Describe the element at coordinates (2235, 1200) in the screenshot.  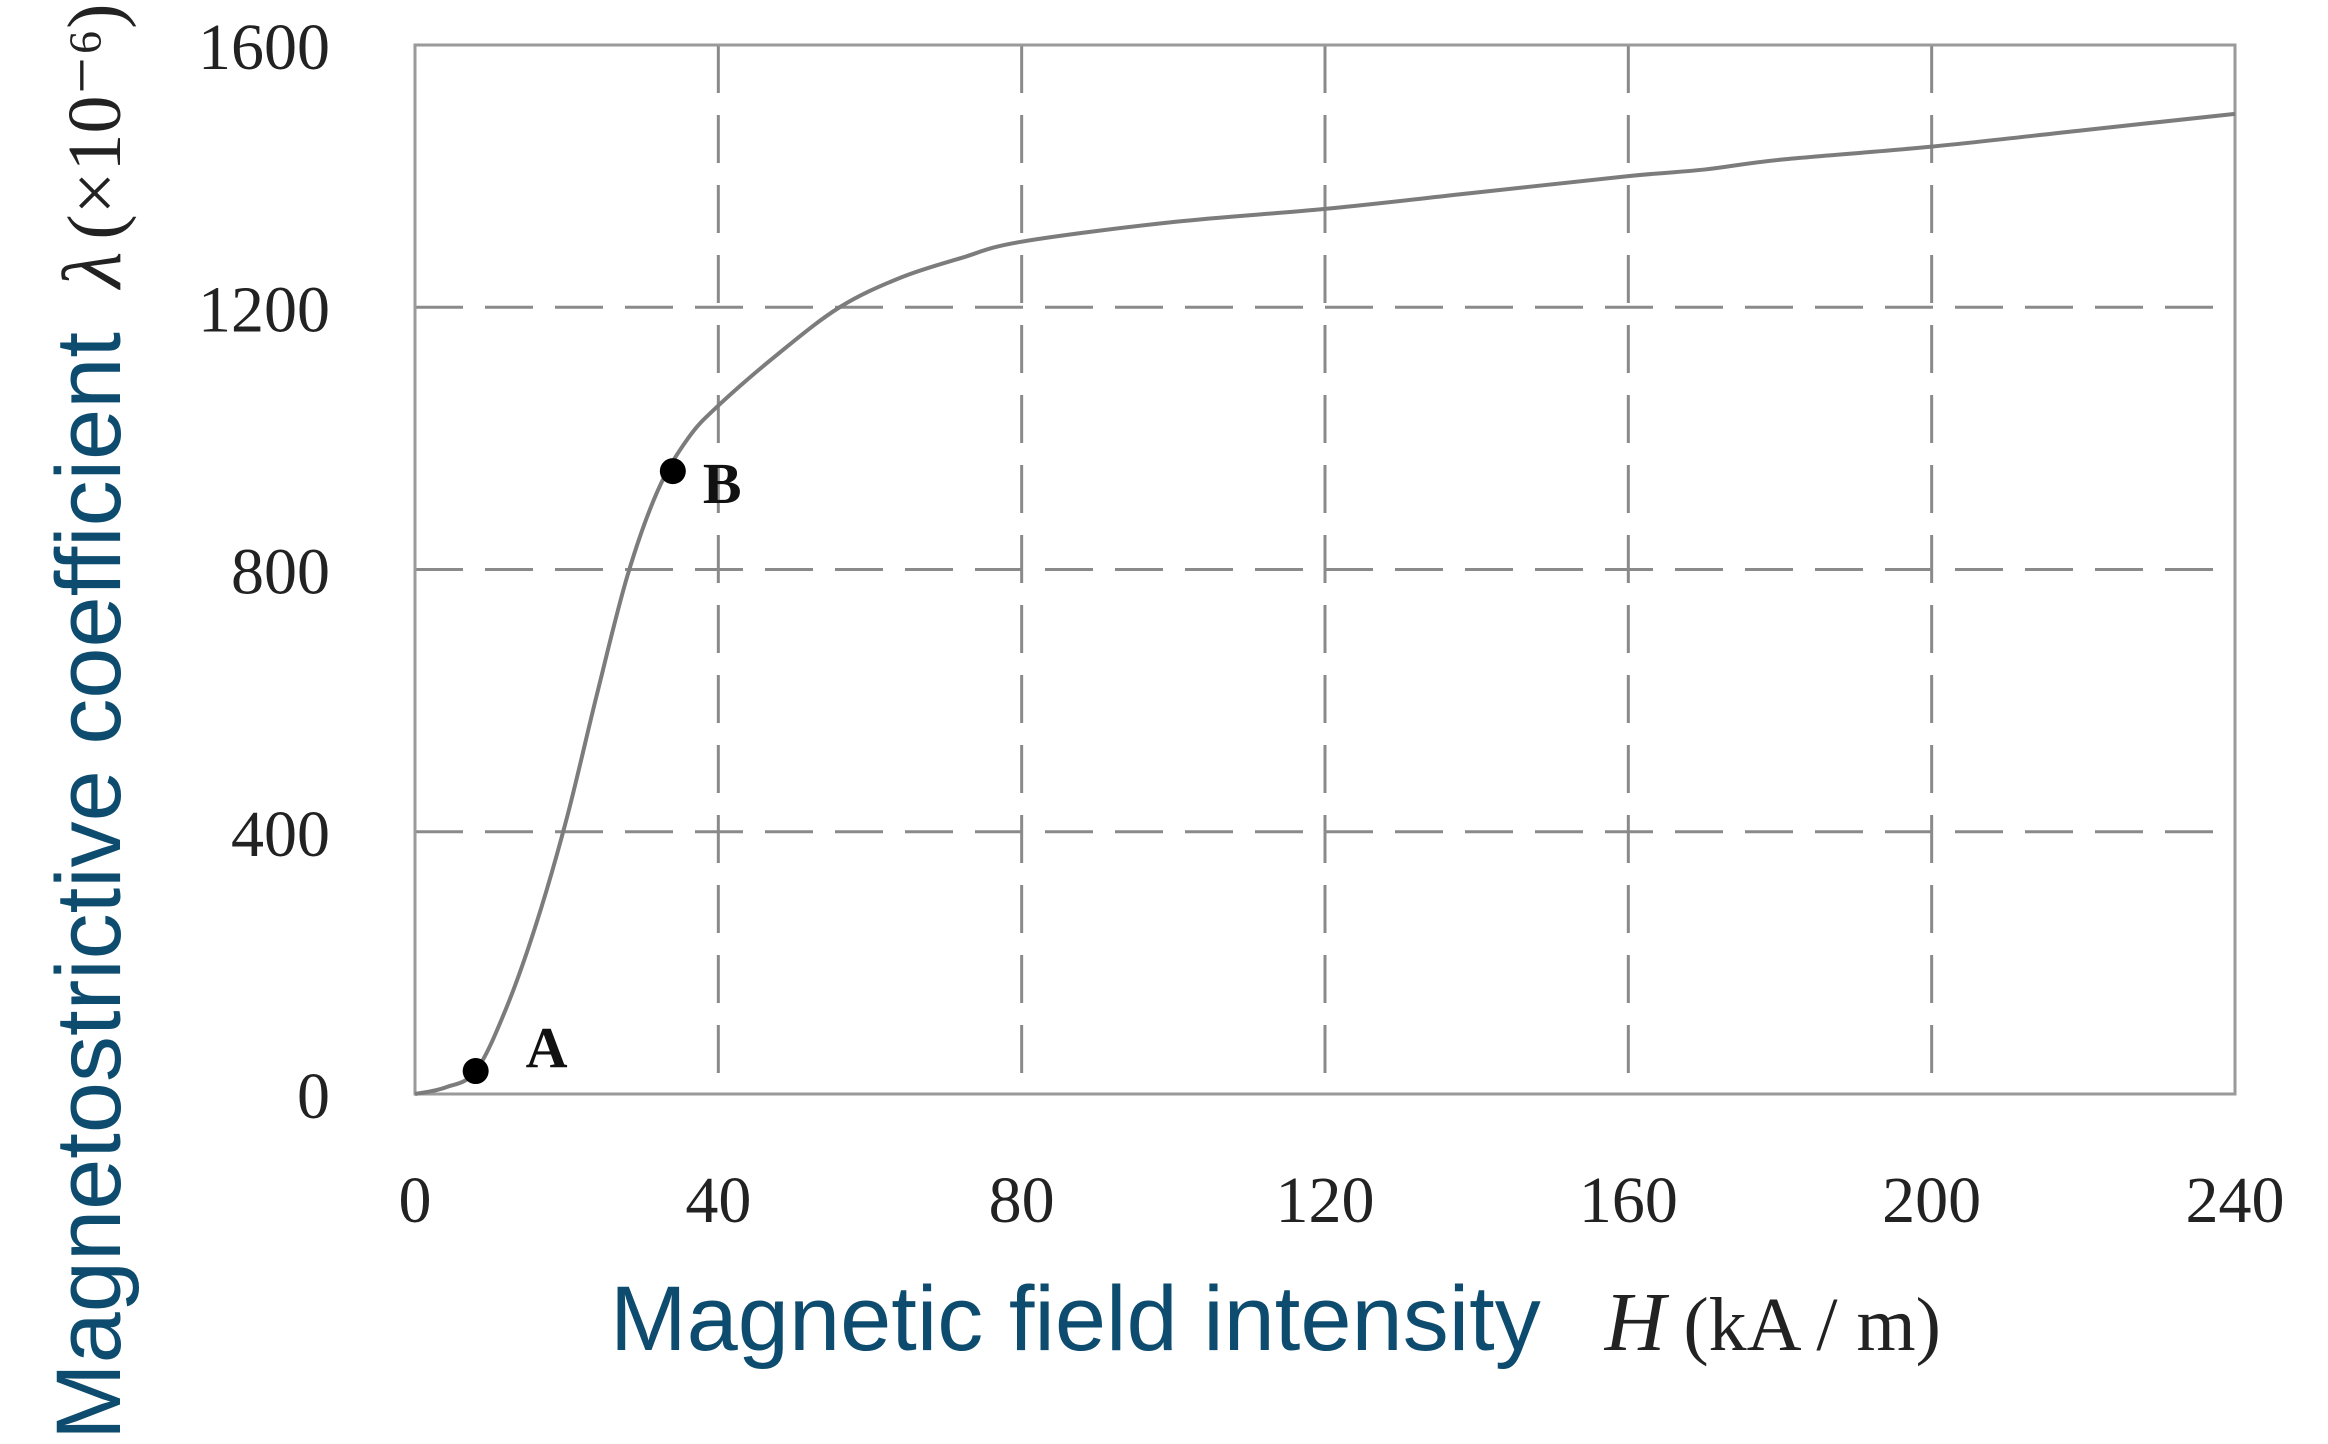
I see `x-tick-label: 240` at that location.